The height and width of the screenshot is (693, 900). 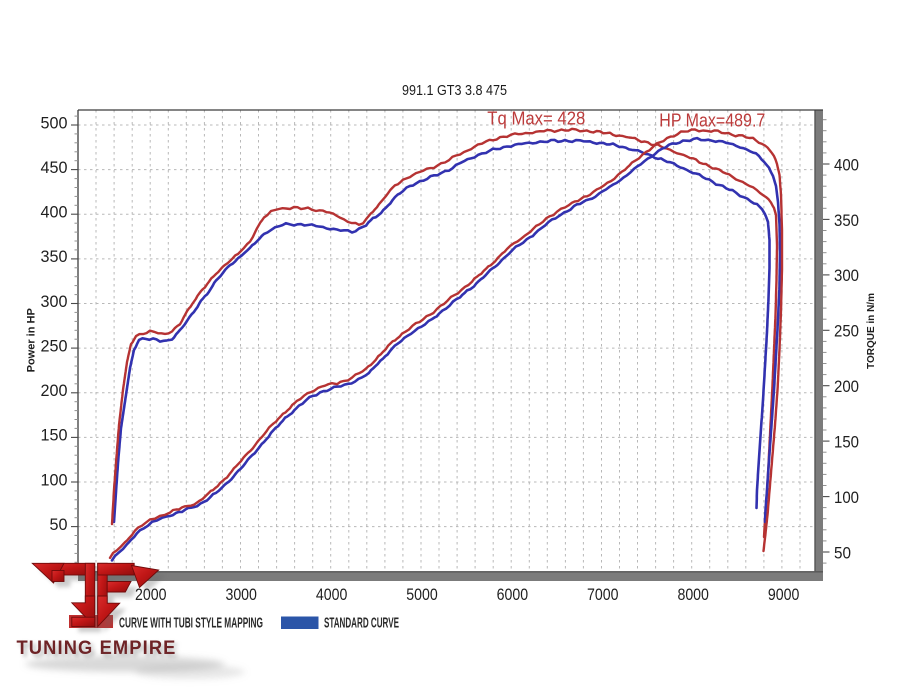 I want to click on svg-text: 500, so click(x=54, y=123).